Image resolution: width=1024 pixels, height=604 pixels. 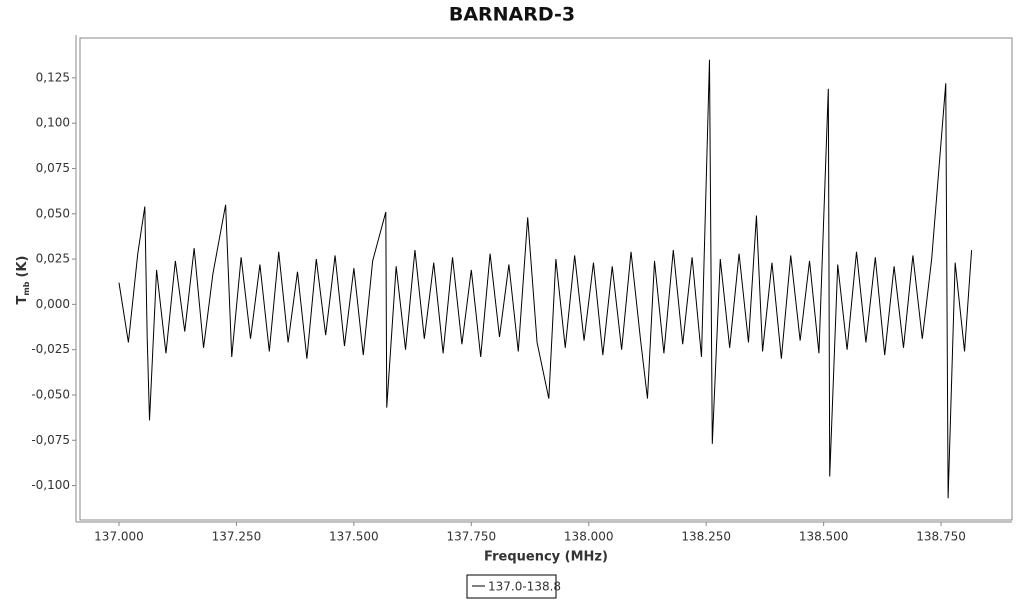 I want to click on y-label-text: Tmb (K), so click(x=23, y=280).